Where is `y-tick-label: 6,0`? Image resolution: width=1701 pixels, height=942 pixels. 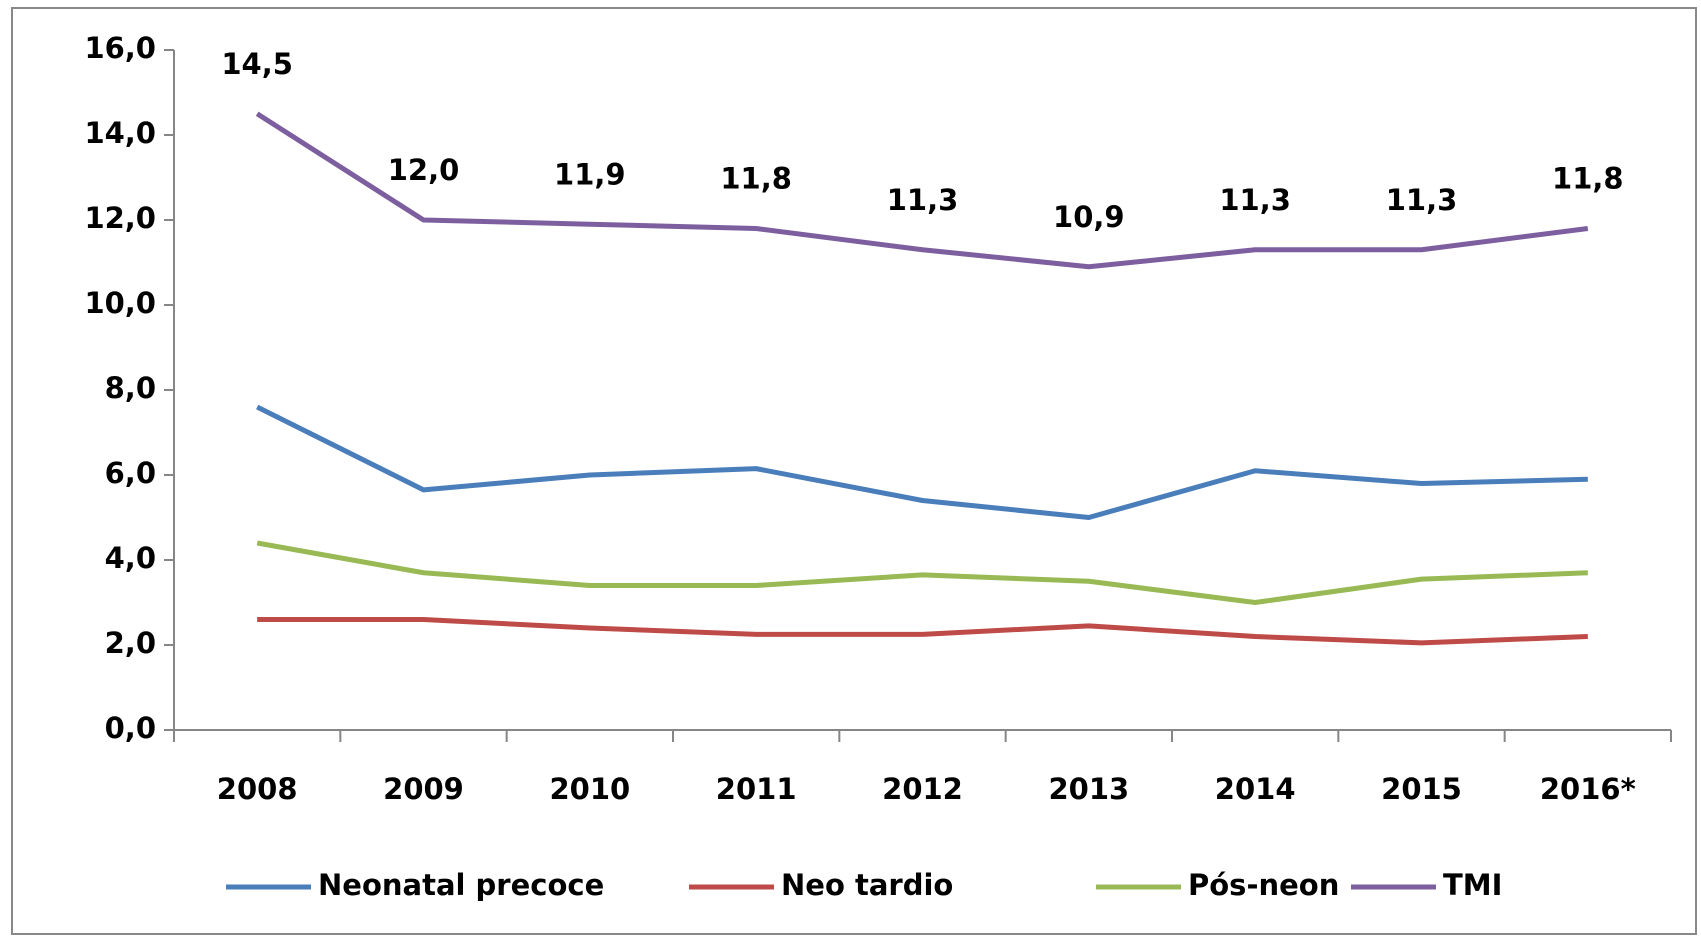
y-tick-label: 6,0 is located at coordinates (130, 473).